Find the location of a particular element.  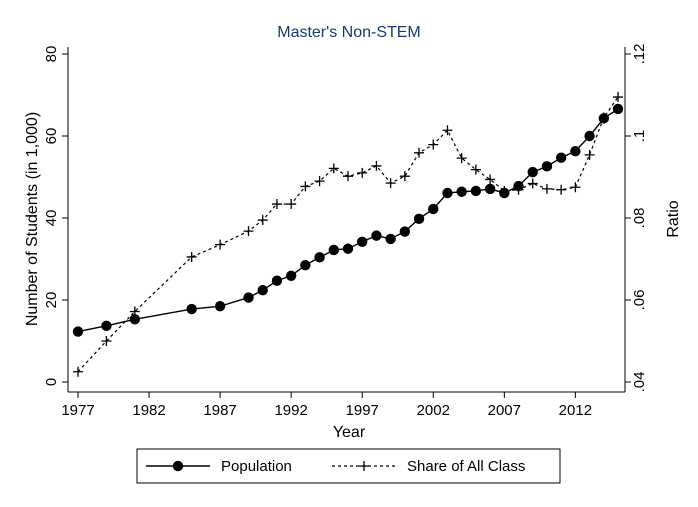

y-tick-label: 60 is located at coordinates (51, 136).